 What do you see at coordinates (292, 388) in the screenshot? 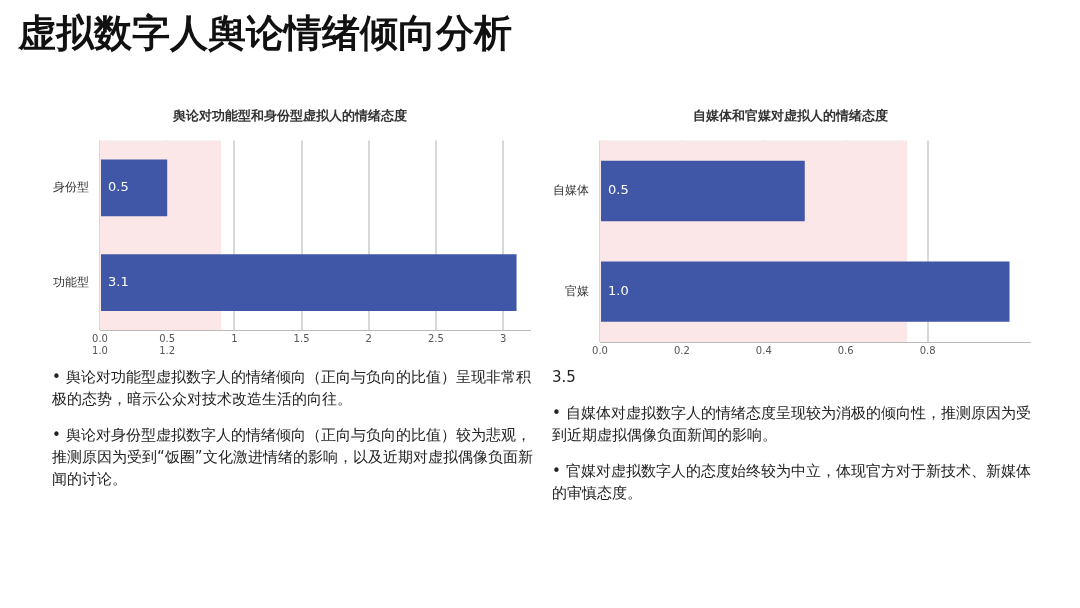
I see `text: • 舆论对功能型虚拟数字人的情绪倾向（正向与负向的比值）呈现非常积极的态势，暗示公众对技术改造生活的向往。` at bounding box center [292, 388].